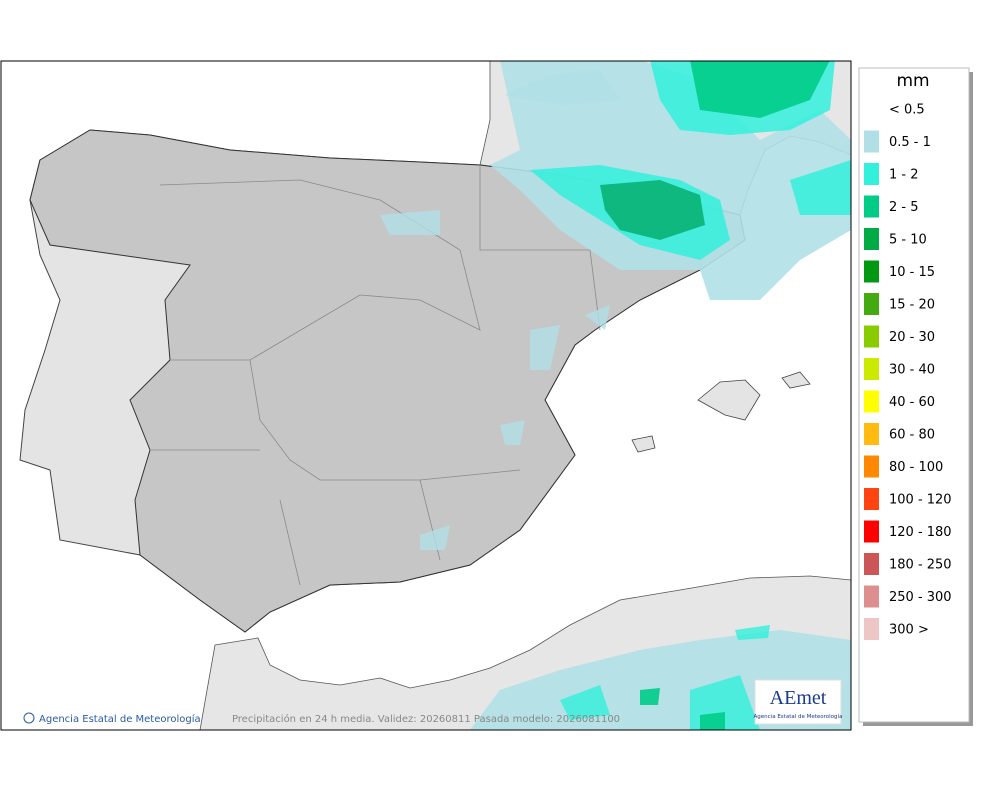 The image size is (1000, 790). What do you see at coordinates (908, 240) in the screenshot?
I see `legend-label: 5 - 10` at bounding box center [908, 240].